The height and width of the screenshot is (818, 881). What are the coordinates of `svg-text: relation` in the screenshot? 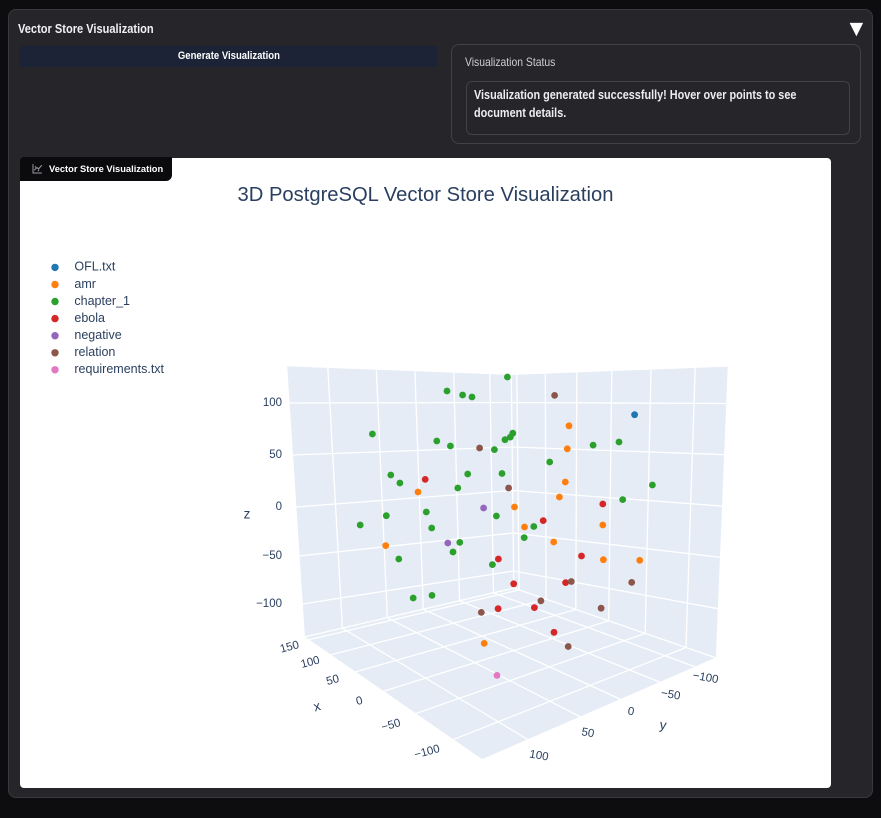 It's located at (94, 352).